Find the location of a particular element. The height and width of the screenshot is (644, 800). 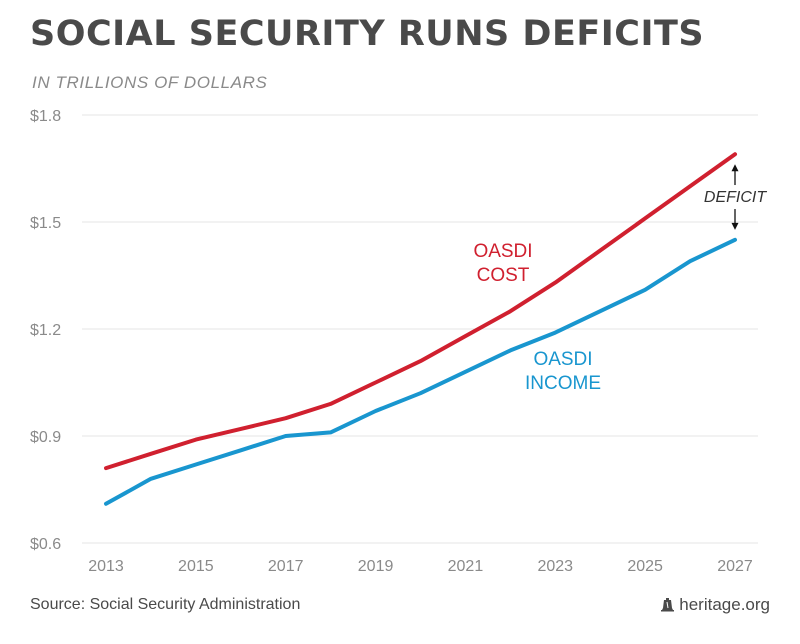

source-note: Source: Social Security Administration is located at coordinates (165, 604).